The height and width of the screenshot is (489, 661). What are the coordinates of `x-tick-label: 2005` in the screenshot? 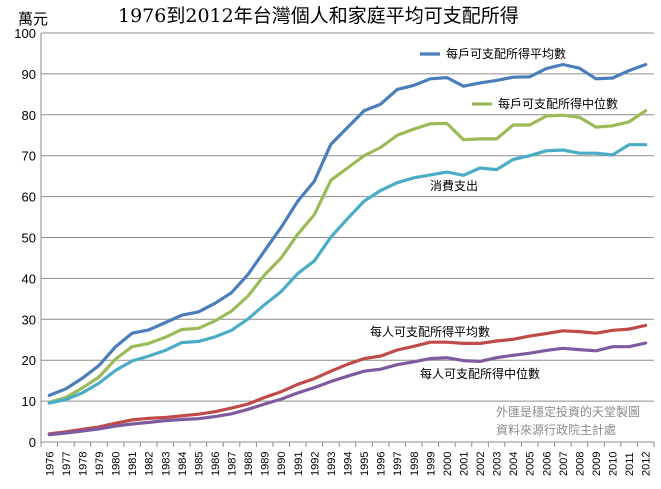 It's located at (531, 464).